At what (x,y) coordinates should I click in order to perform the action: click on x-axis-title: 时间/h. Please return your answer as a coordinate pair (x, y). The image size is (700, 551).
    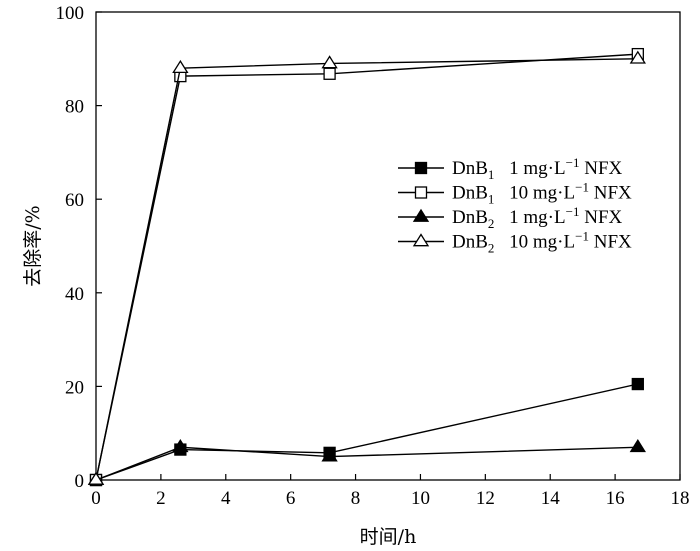
    Looking at the image, I should click on (388, 537).